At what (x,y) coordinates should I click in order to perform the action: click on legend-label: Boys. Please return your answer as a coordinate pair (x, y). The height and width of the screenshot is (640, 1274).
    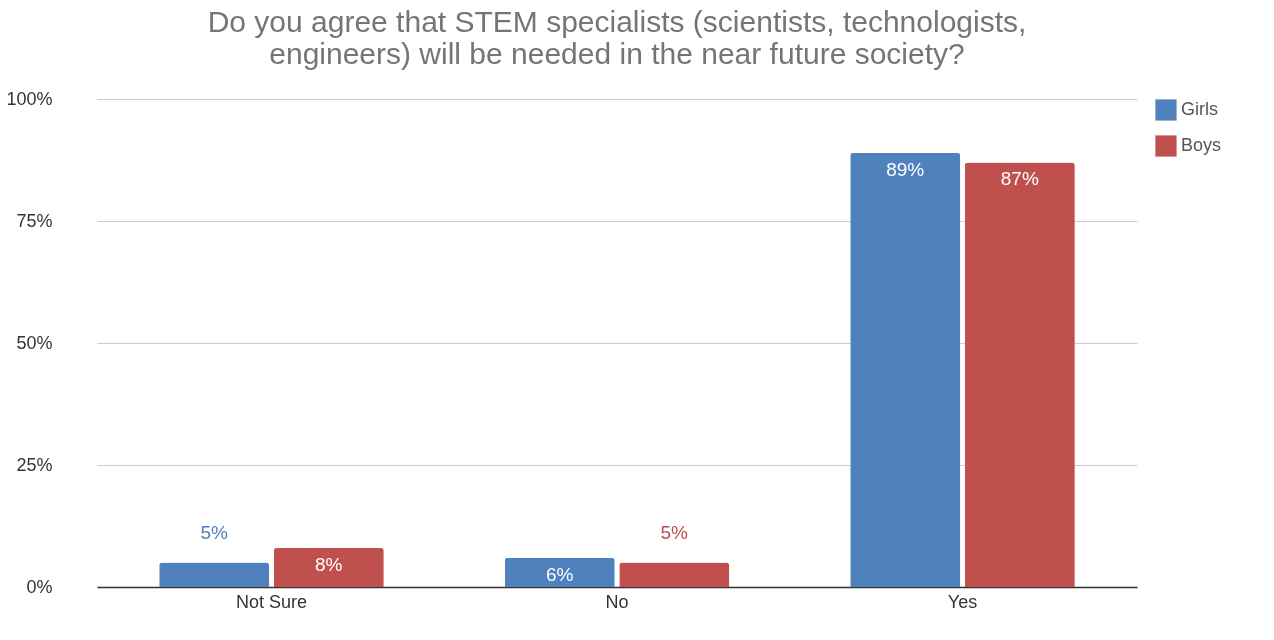
    Looking at the image, I should click on (1201, 145).